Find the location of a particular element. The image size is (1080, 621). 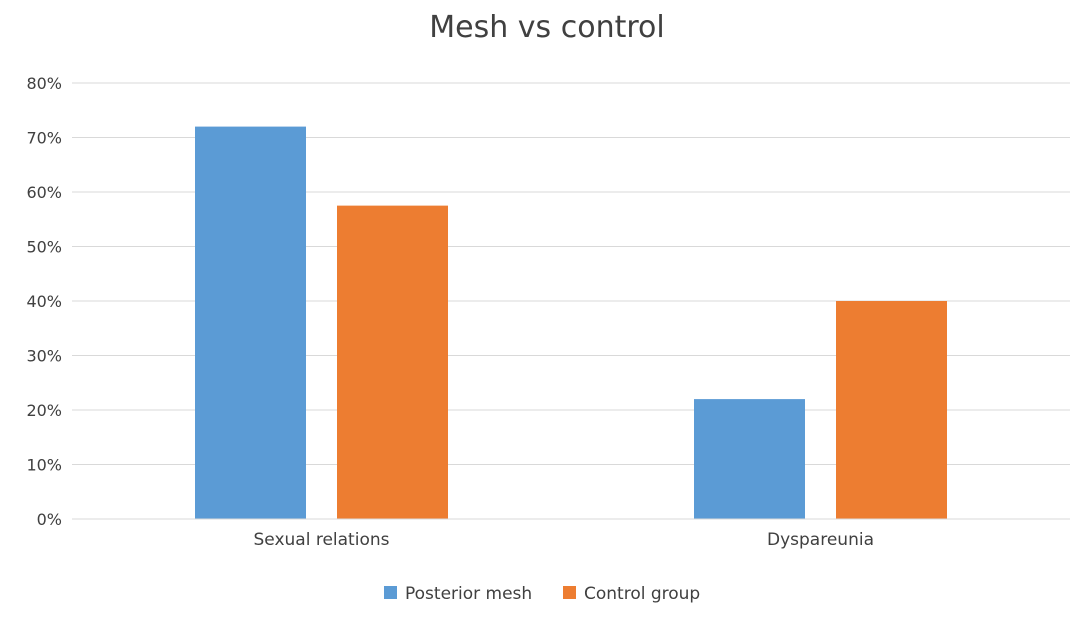

y-tick-label: 60% is located at coordinates (44, 192).